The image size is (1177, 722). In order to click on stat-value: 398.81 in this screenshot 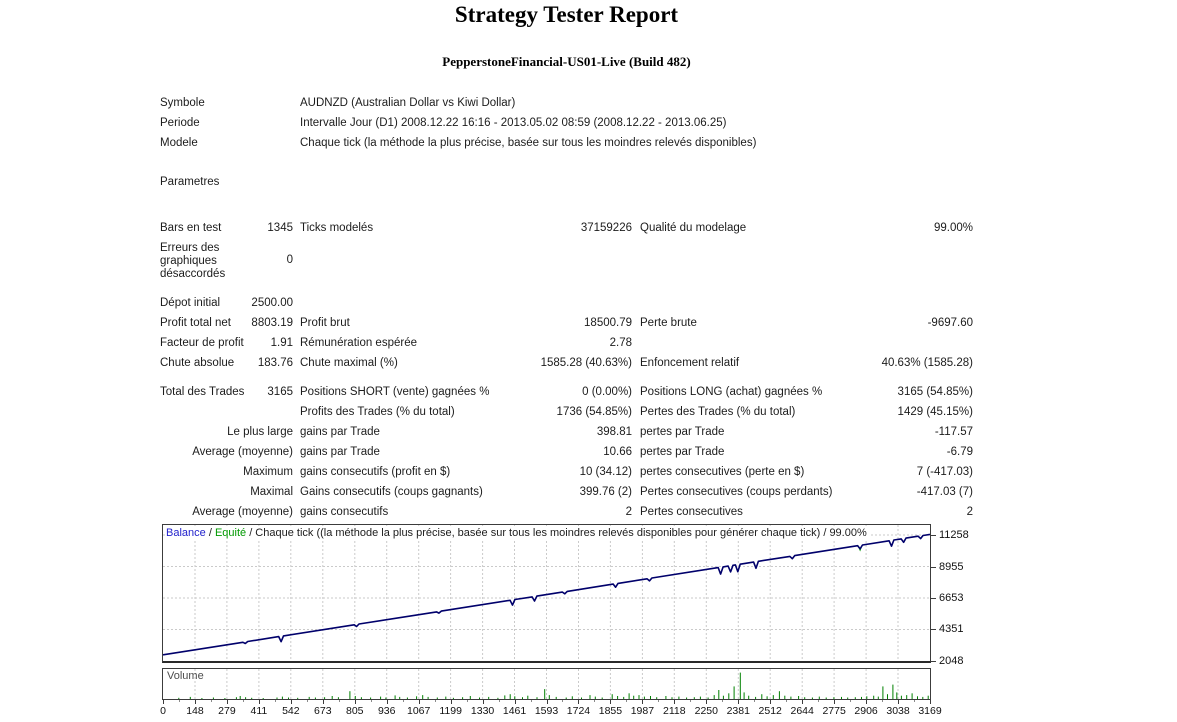, I will do `click(614, 432)`.